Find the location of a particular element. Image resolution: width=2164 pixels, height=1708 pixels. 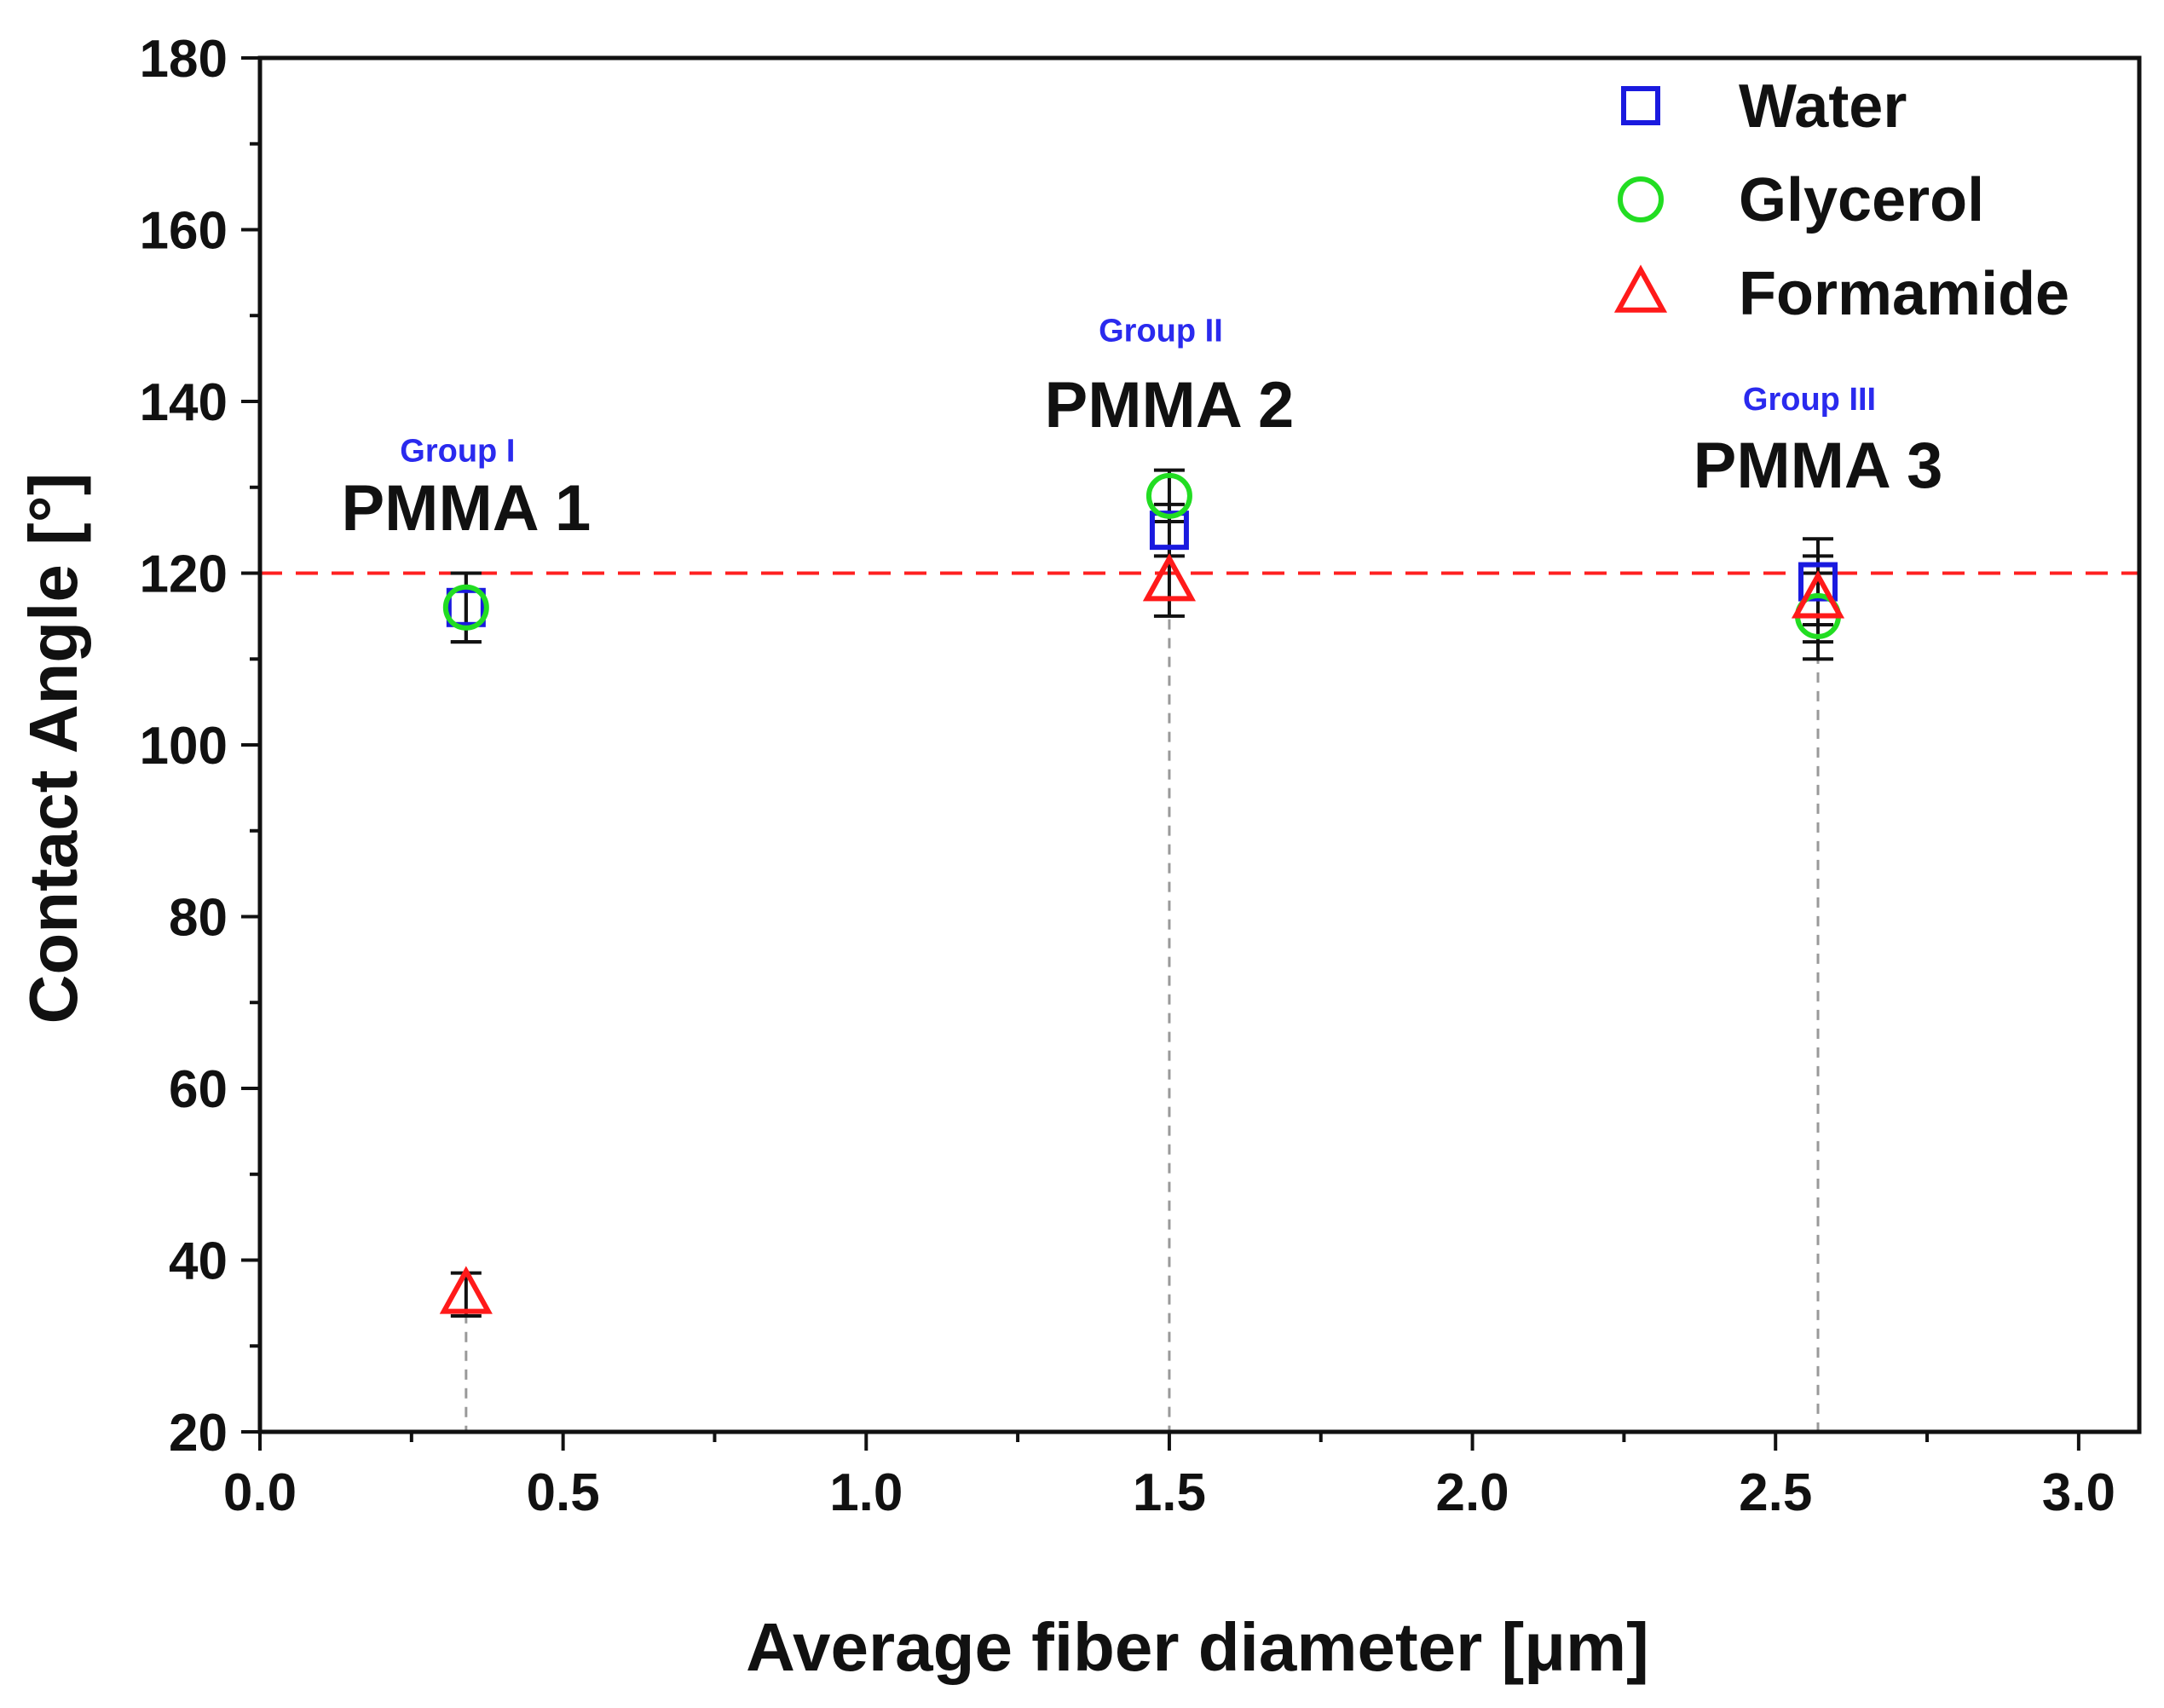

legend-formamide-marker is located at coordinates (1641, 288).